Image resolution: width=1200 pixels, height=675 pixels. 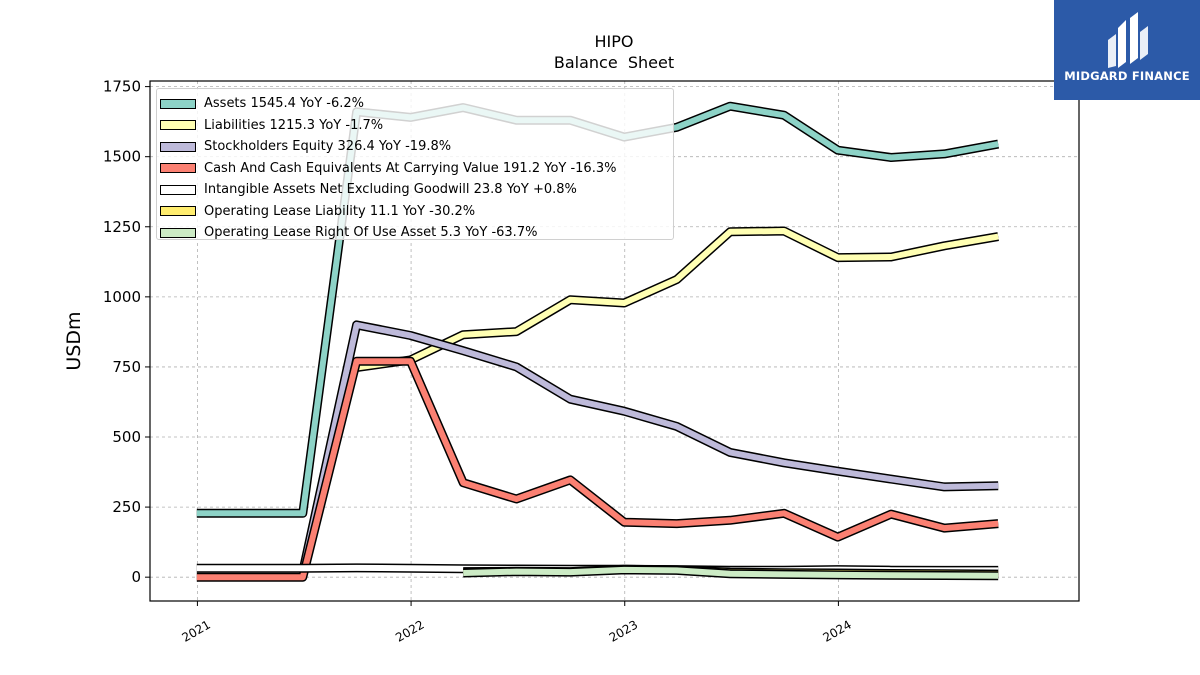 What do you see at coordinates (126, 367) in the screenshot?
I see `y-tick-label: 750` at bounding box center [126, 367].